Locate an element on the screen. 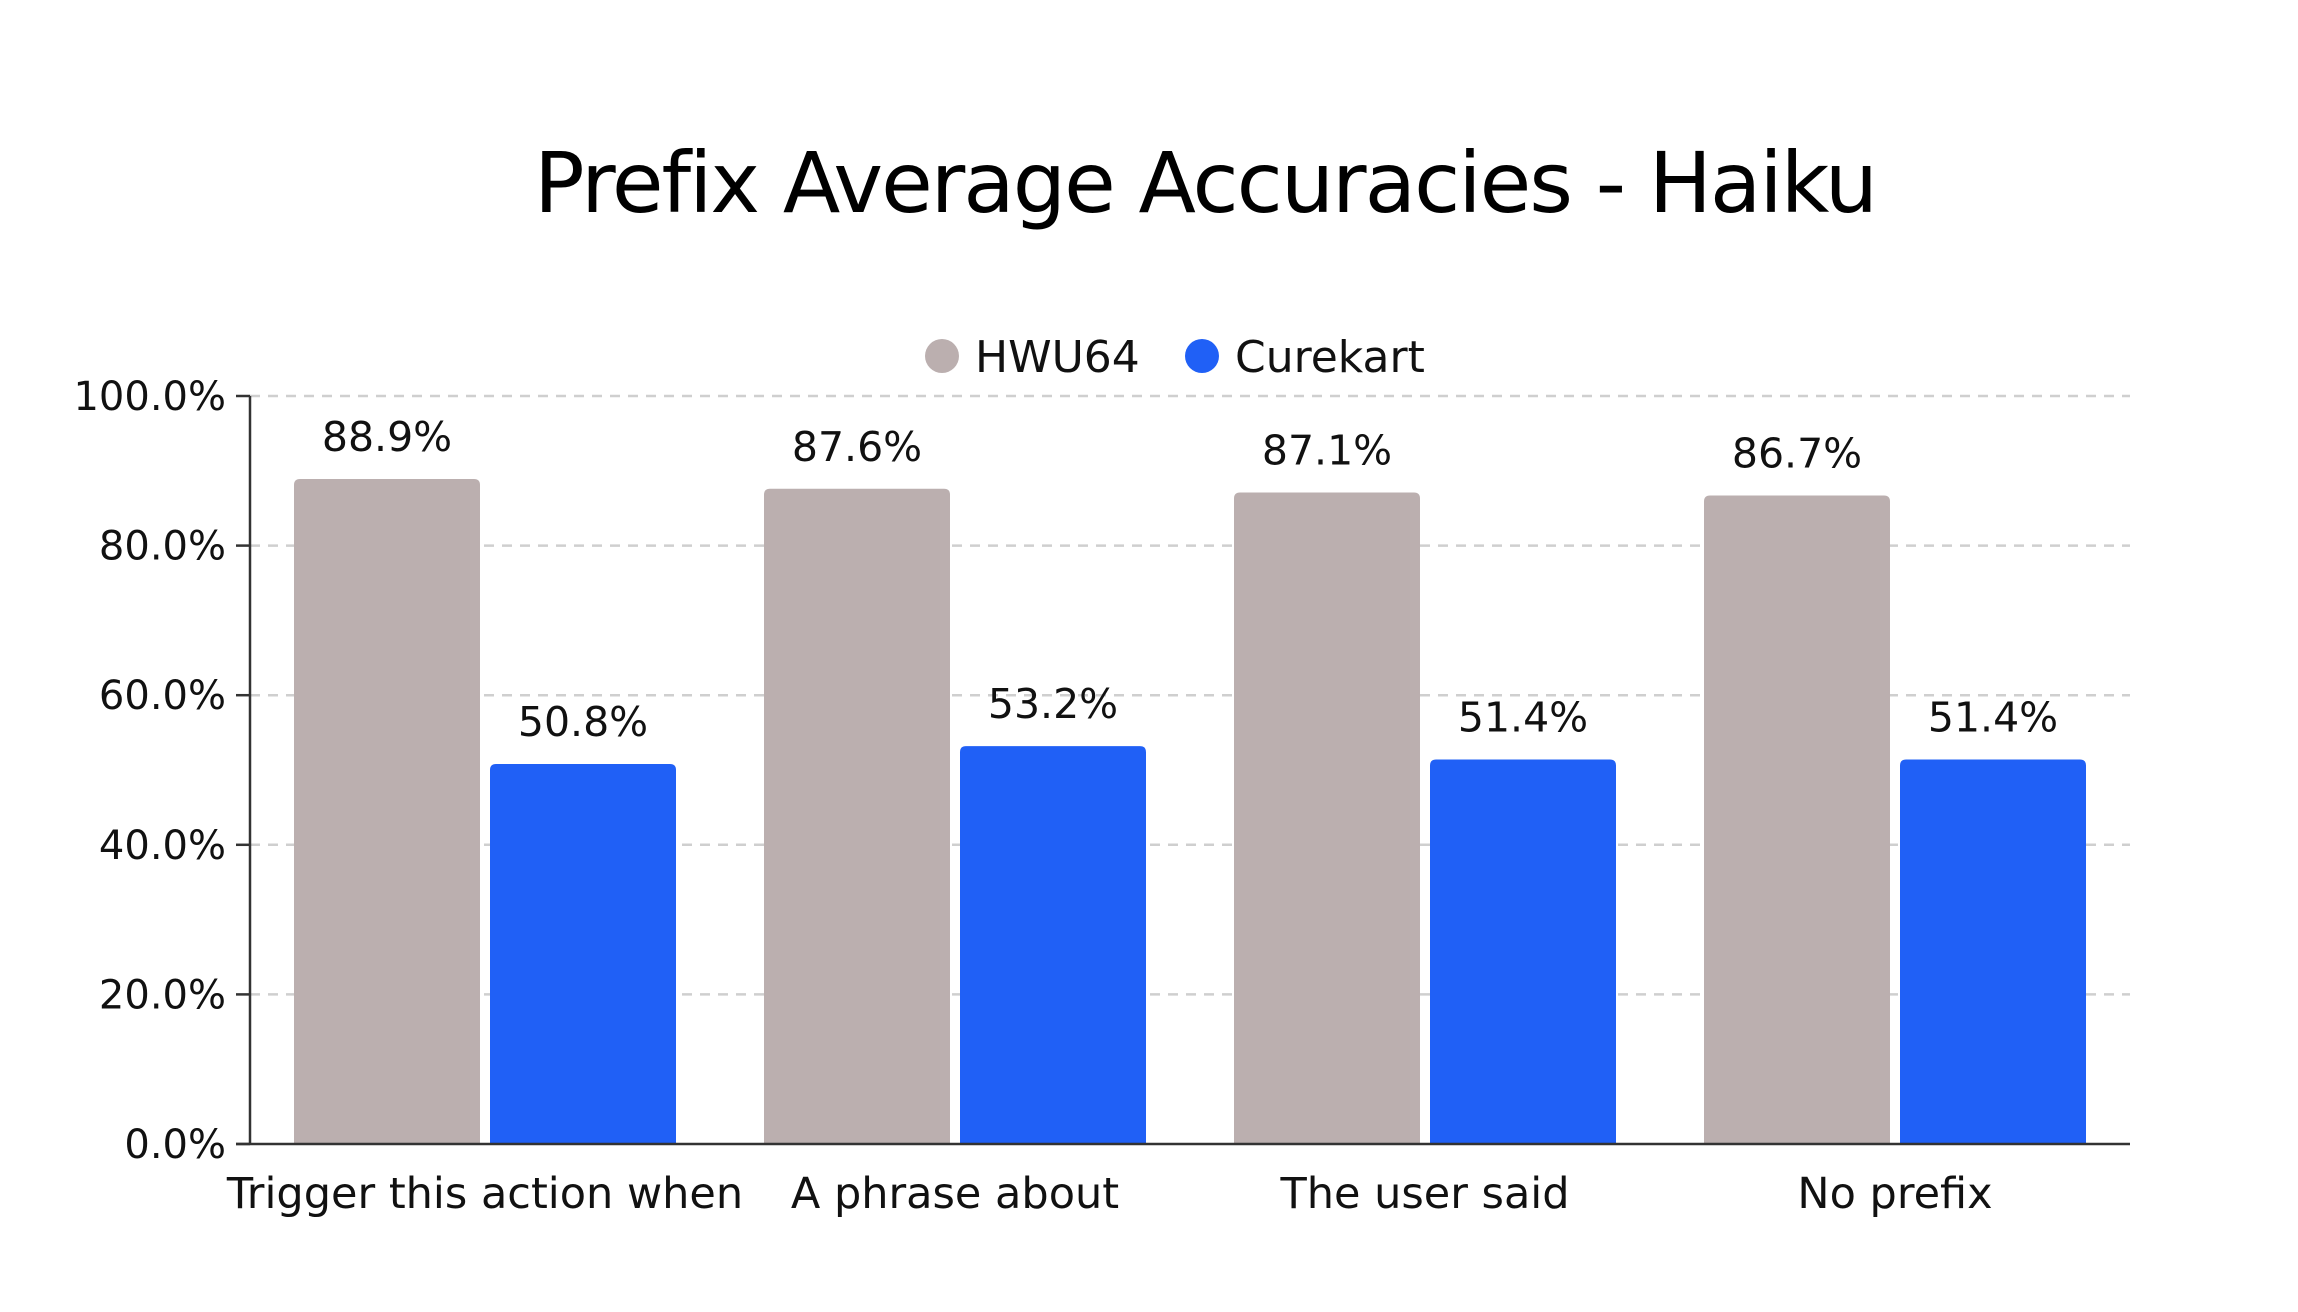  y-tick-label: 20.0% is located at coordinates (162, 995).